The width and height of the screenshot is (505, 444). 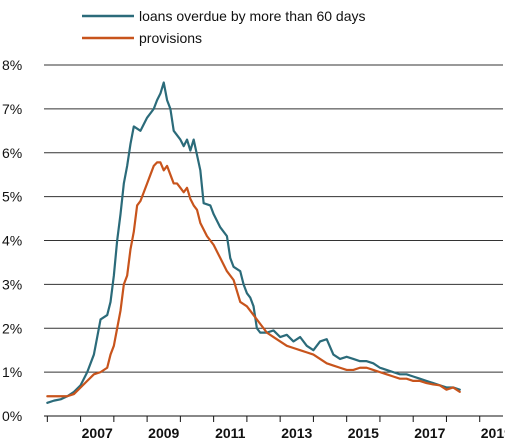 I want to click on y-tick-label: 8%, so click(x=12, y=65).